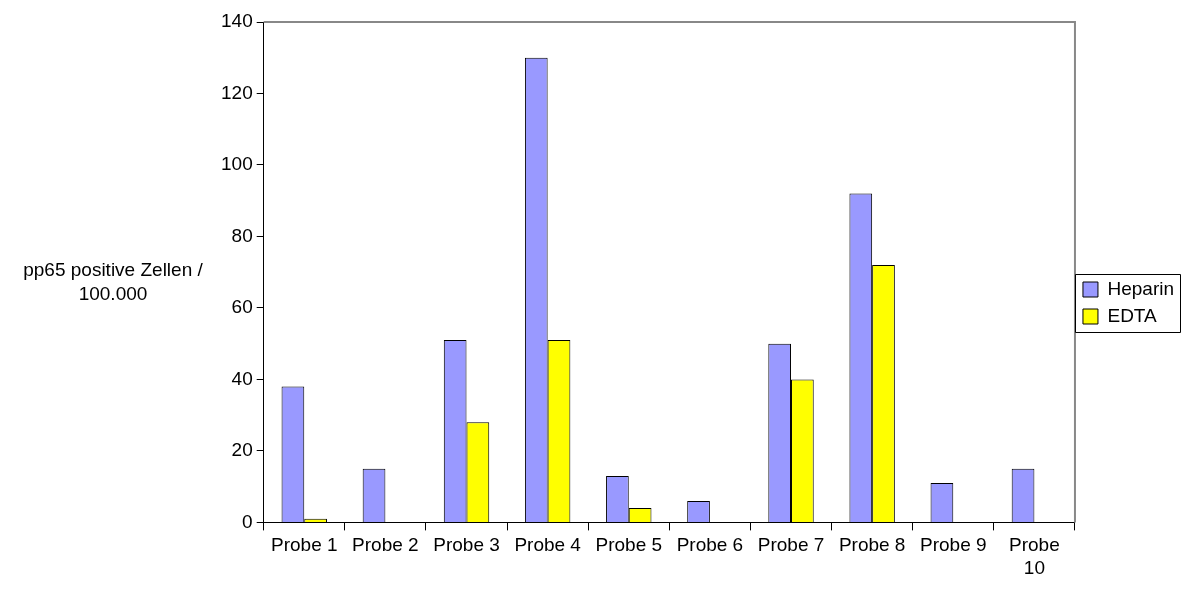 This screenshot has width=1188, height=590. I want to click on y-tick-label: 100, so click(237, 164).